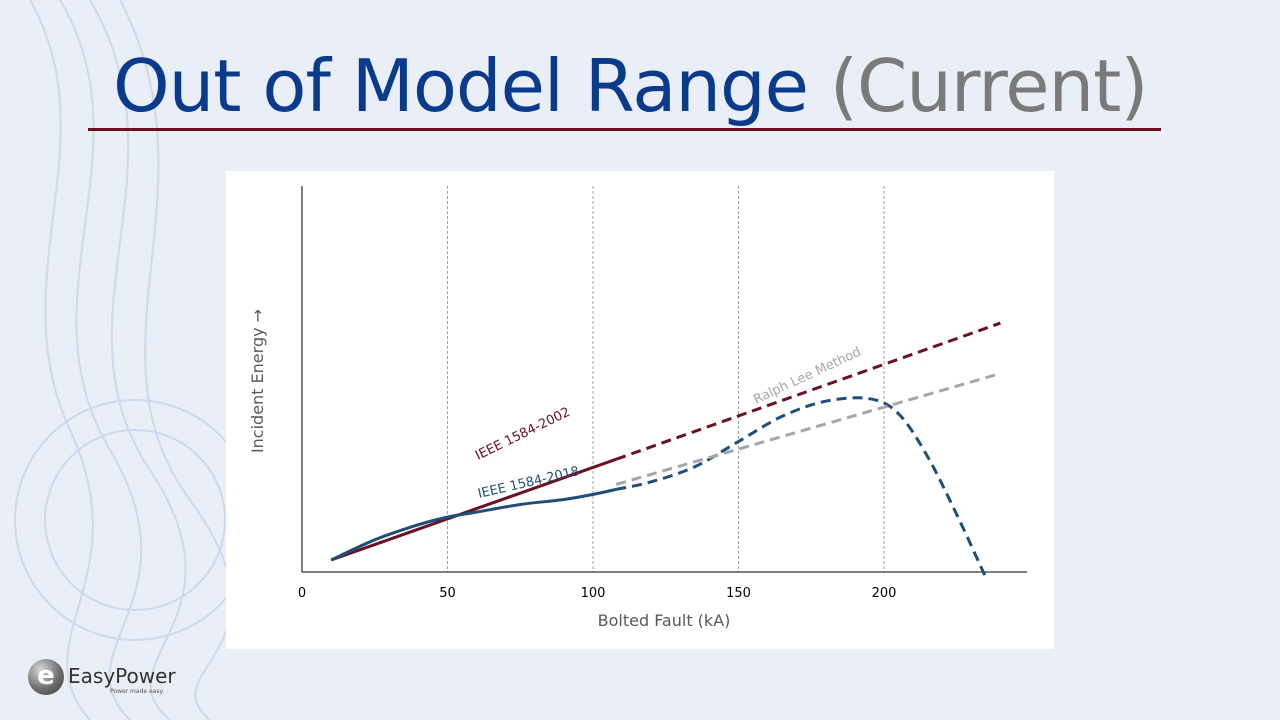  I want to click on ieee-1584-2002-dashed-line, so click(808, 391).